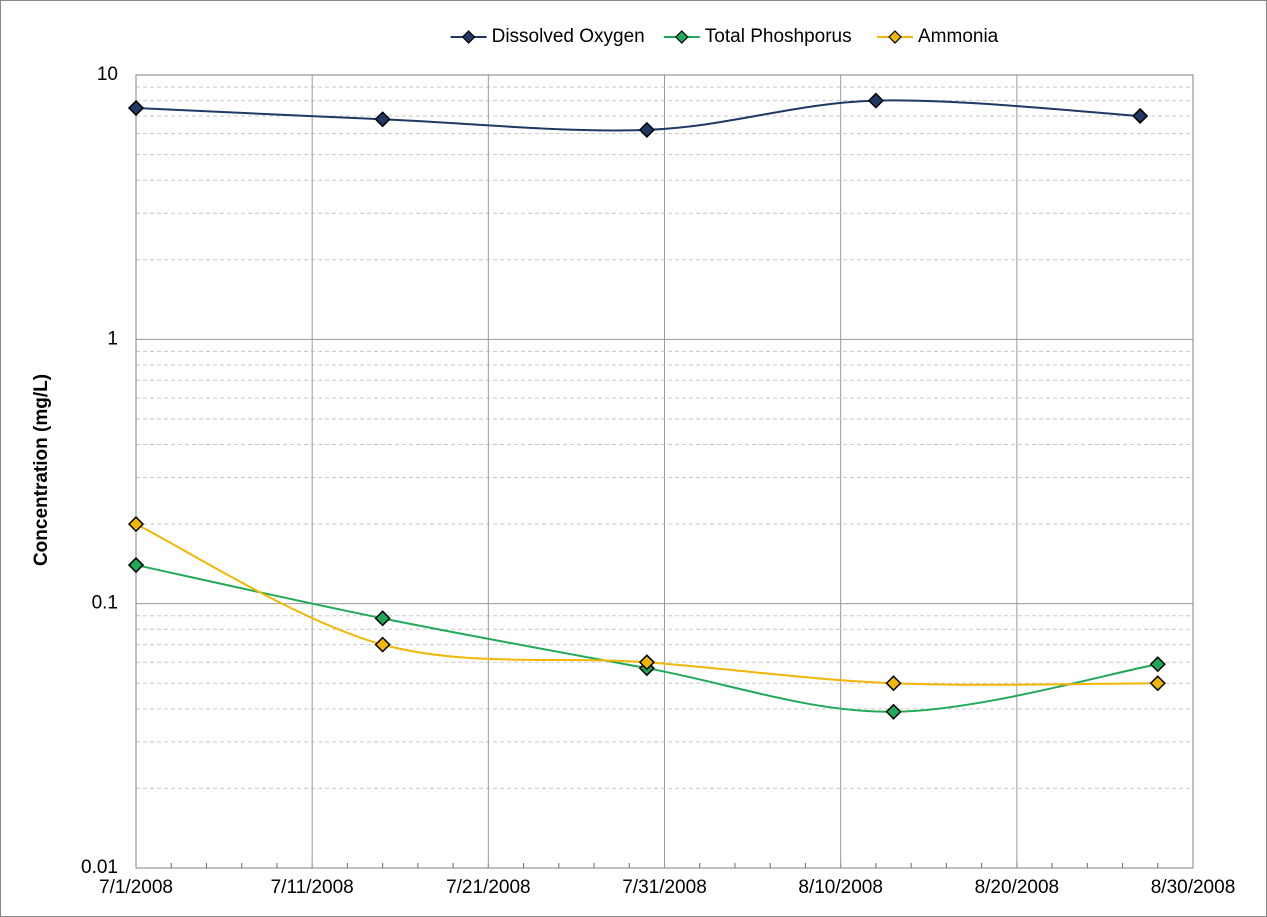 The height and width of the screenshot is (917, 1267). What do you see at coordinates (312, 887) in the screenshot?
I see `x-tick-label: 7/11/2008` at bounding box center [312, 887].